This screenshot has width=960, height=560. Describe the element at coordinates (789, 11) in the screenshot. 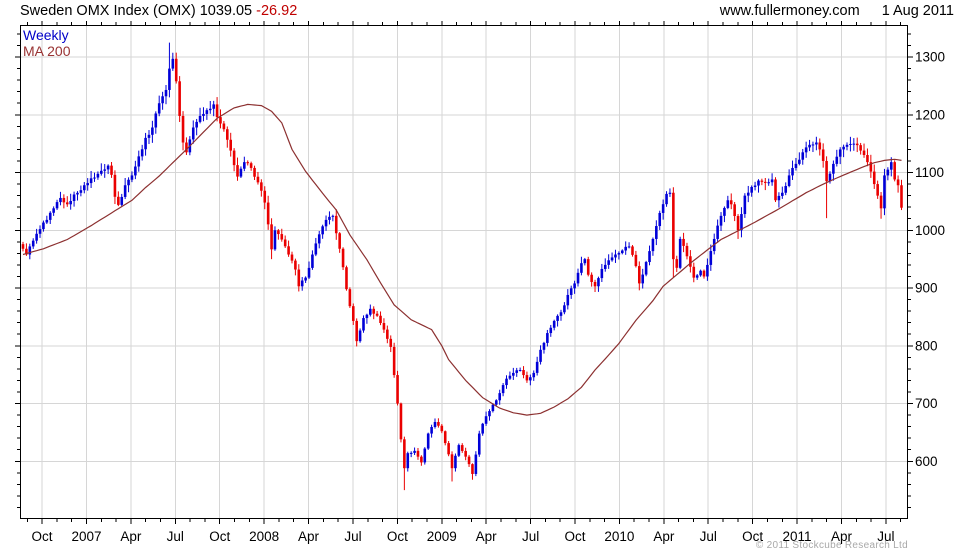

I see `site-url: www.fullermoney.com` at that location.